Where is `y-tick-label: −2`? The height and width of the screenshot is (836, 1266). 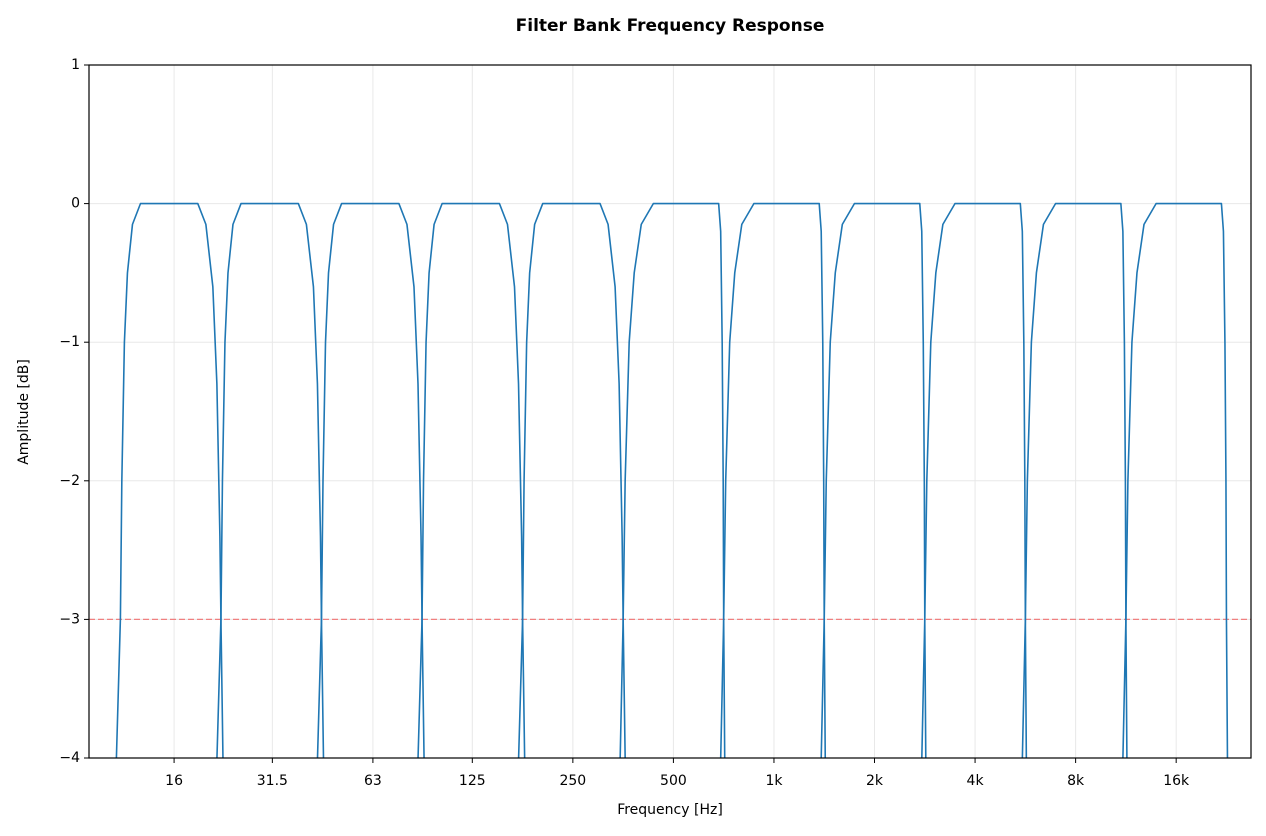 y-tick-label: −2 is located at coordinates (69, 481).